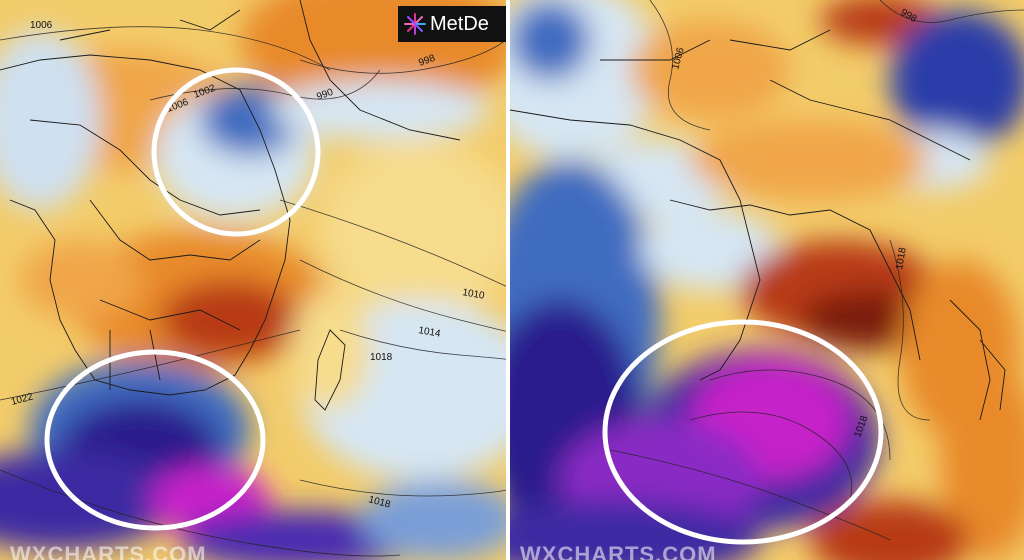  Describe the element at coordinates (508, 280) in the screenshot. I see `panel-divider` at that location.